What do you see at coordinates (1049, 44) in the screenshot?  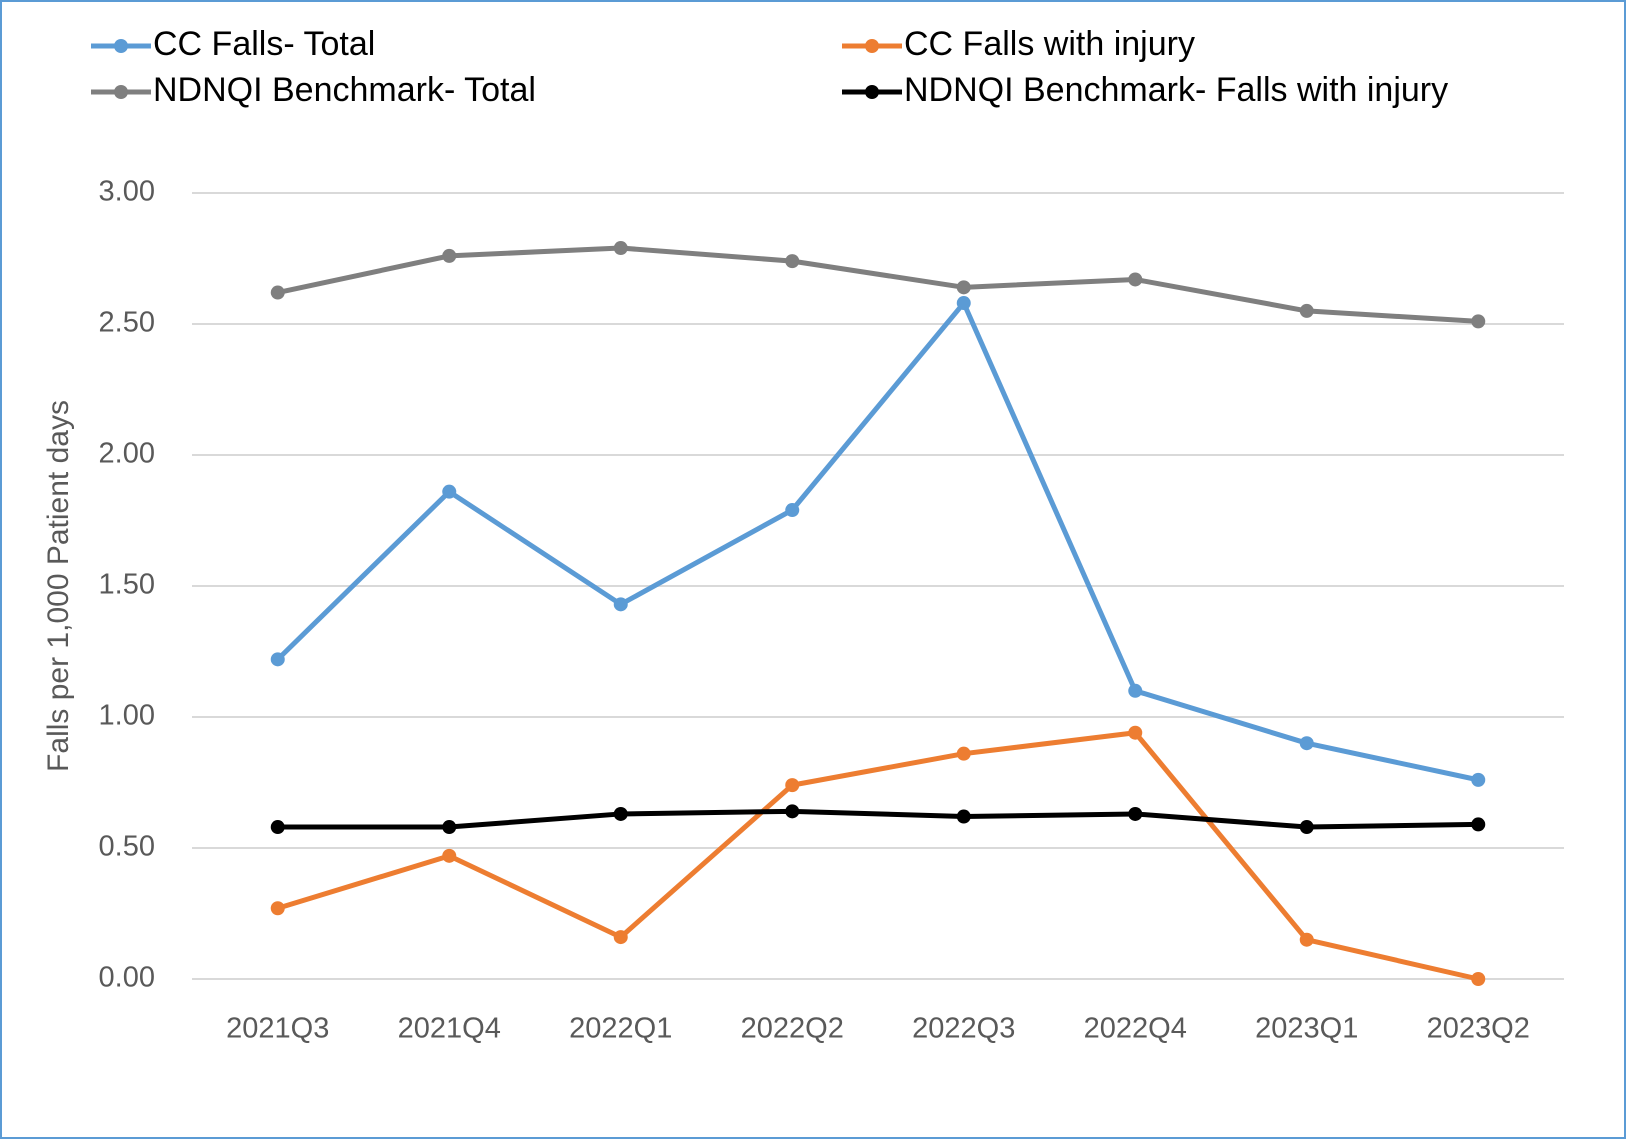 I see `legend-label: CC Falls with injury` at bounding box center [1049, 44].